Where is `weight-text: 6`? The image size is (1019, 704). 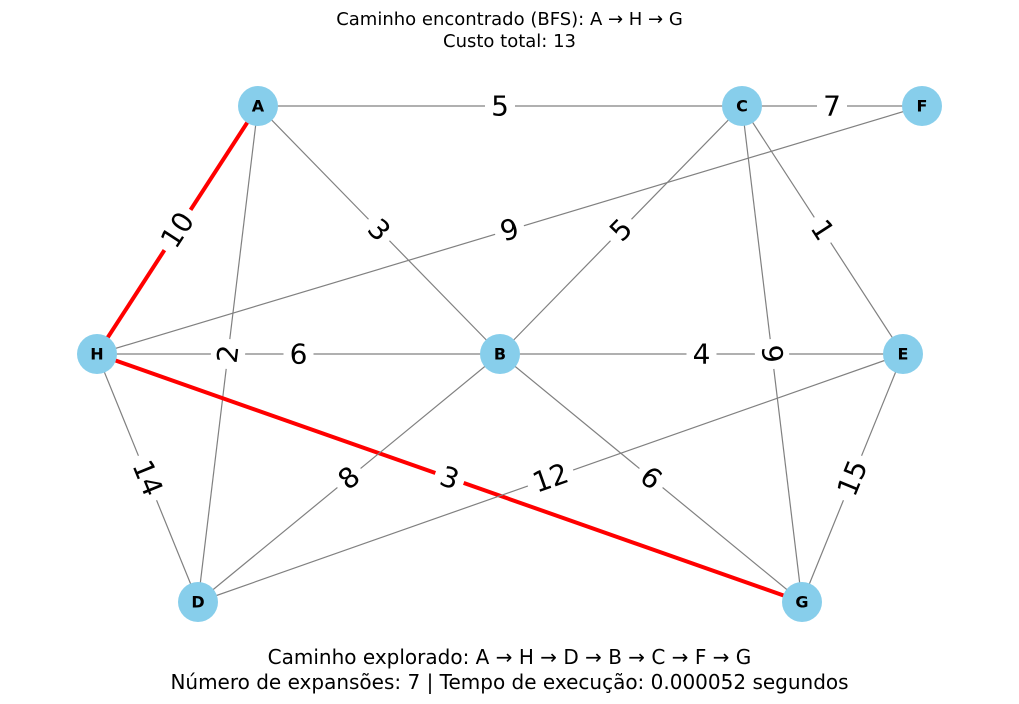
weight-text: 6 is located at coordinates (299, 354).